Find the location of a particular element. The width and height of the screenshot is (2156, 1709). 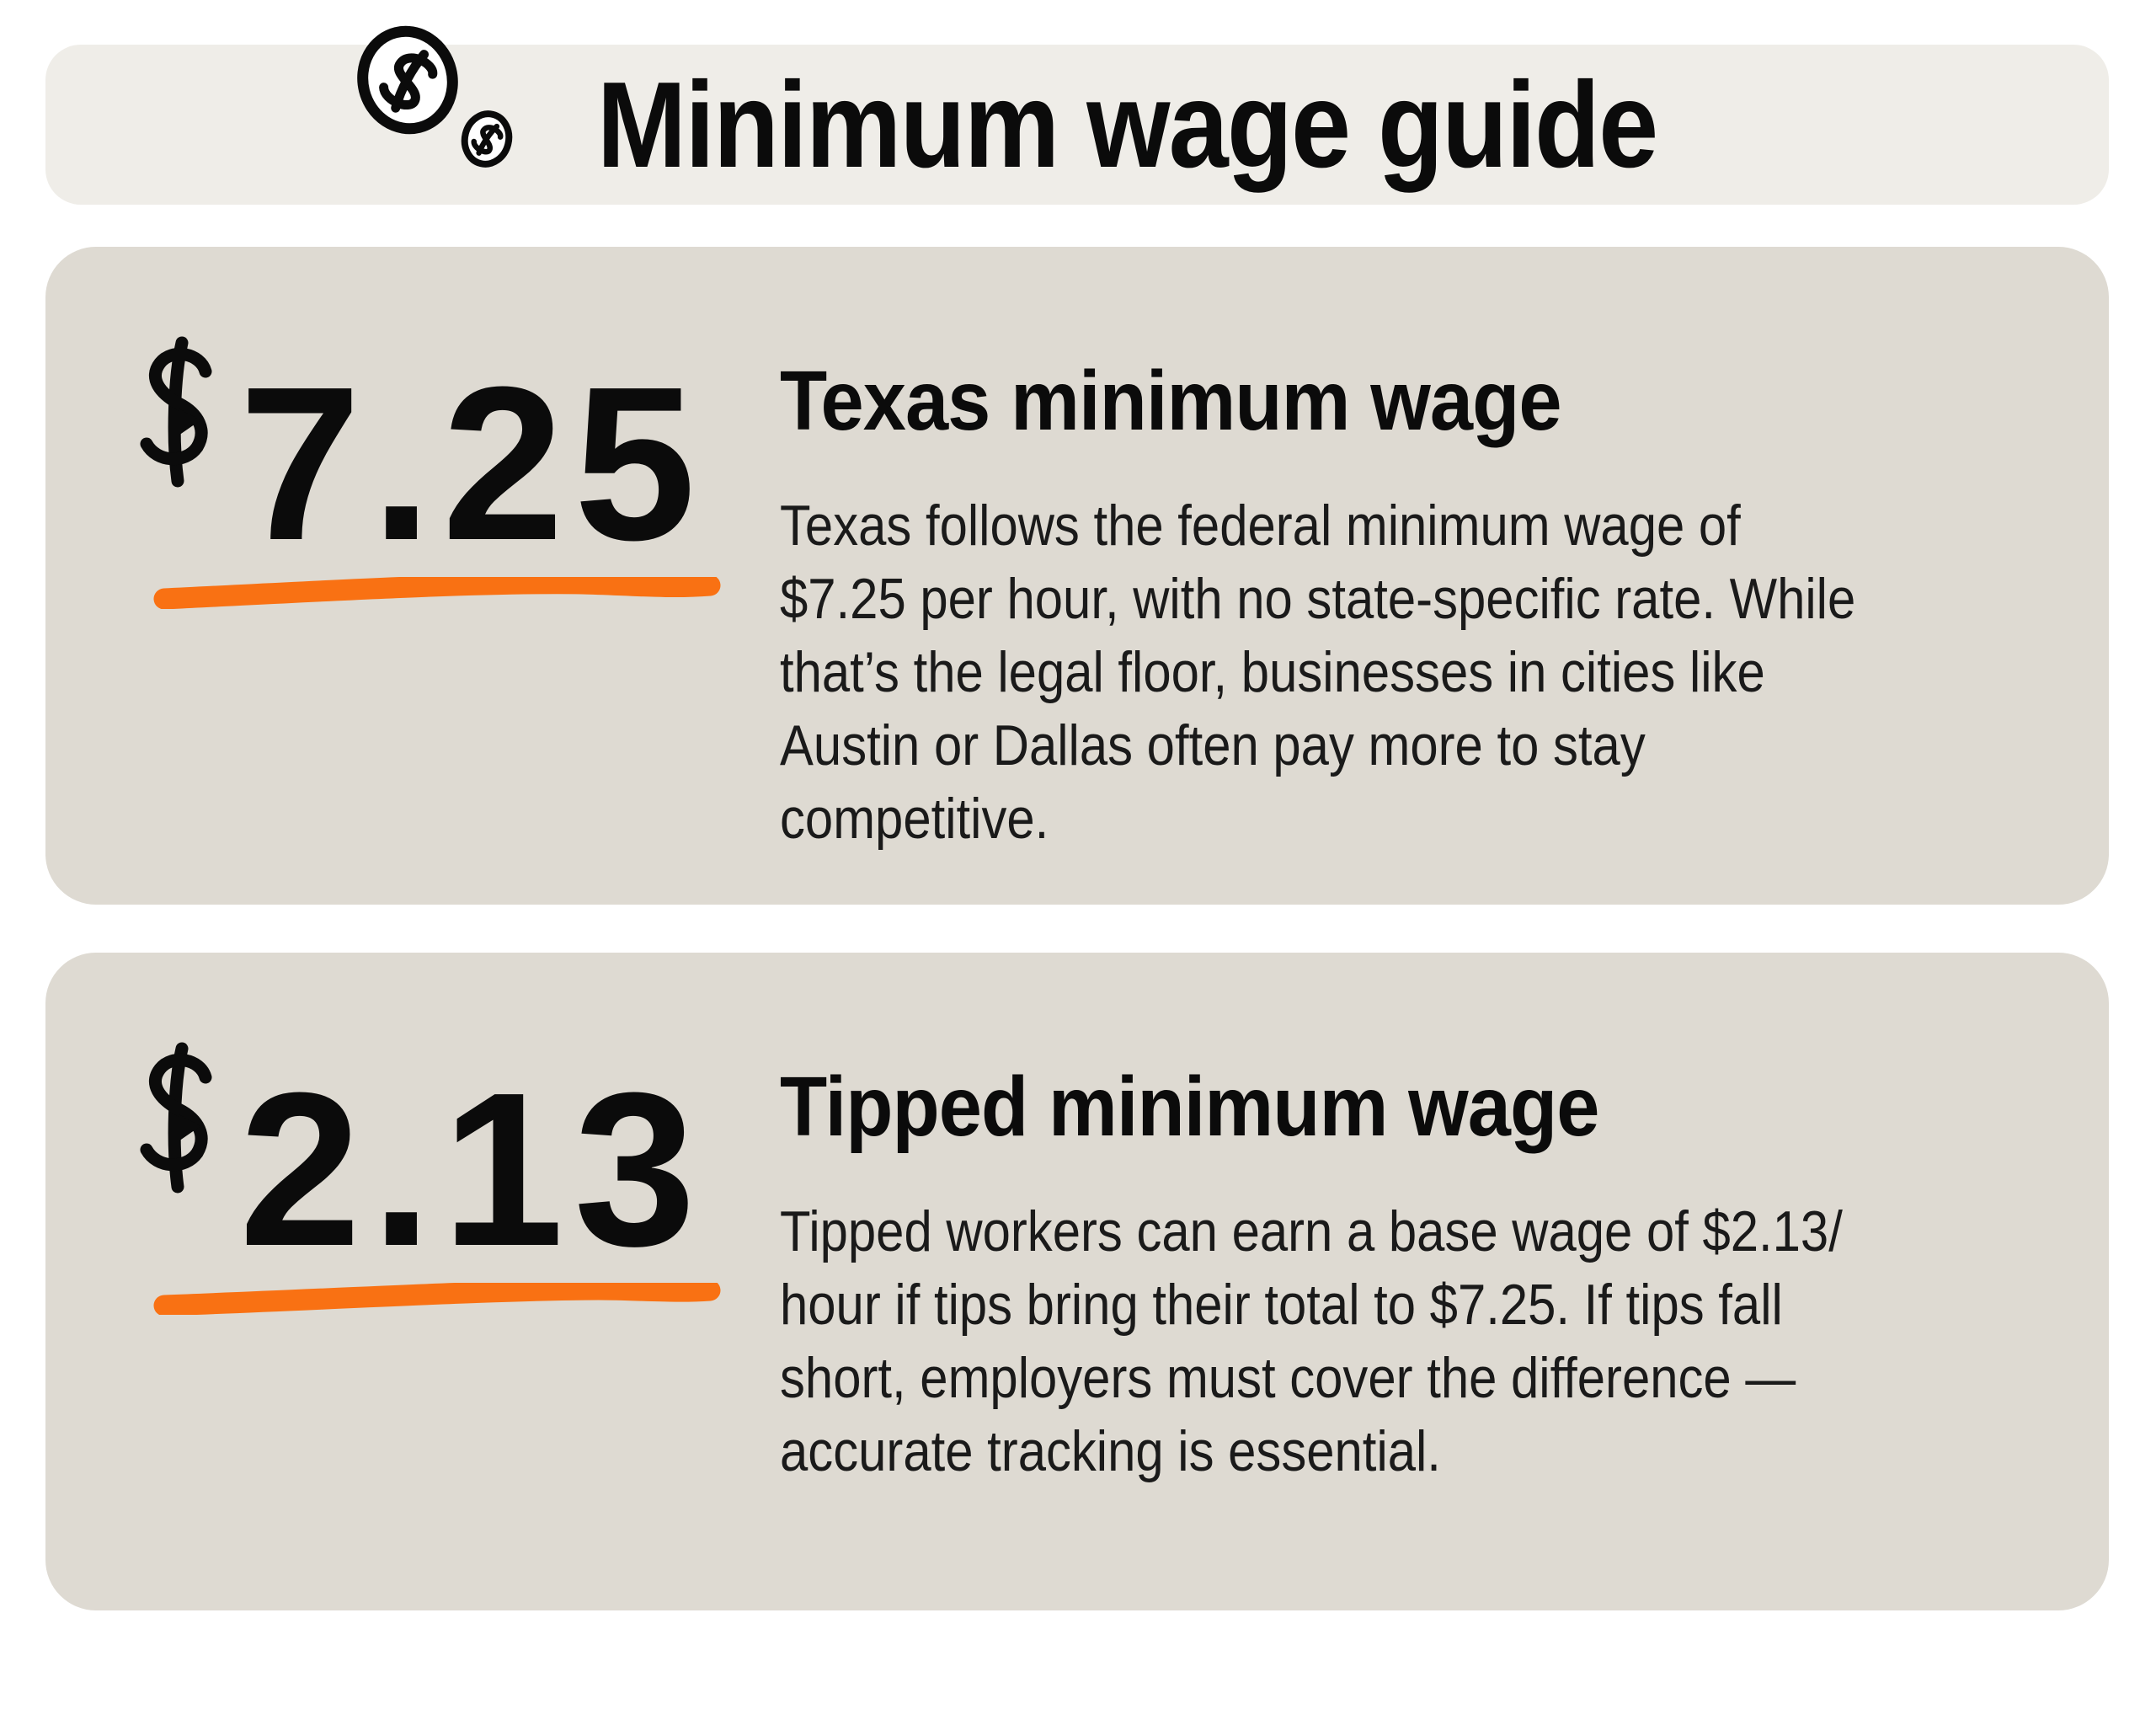

header-bar: Minimum wage guide is located at coordinates (1077, 115).